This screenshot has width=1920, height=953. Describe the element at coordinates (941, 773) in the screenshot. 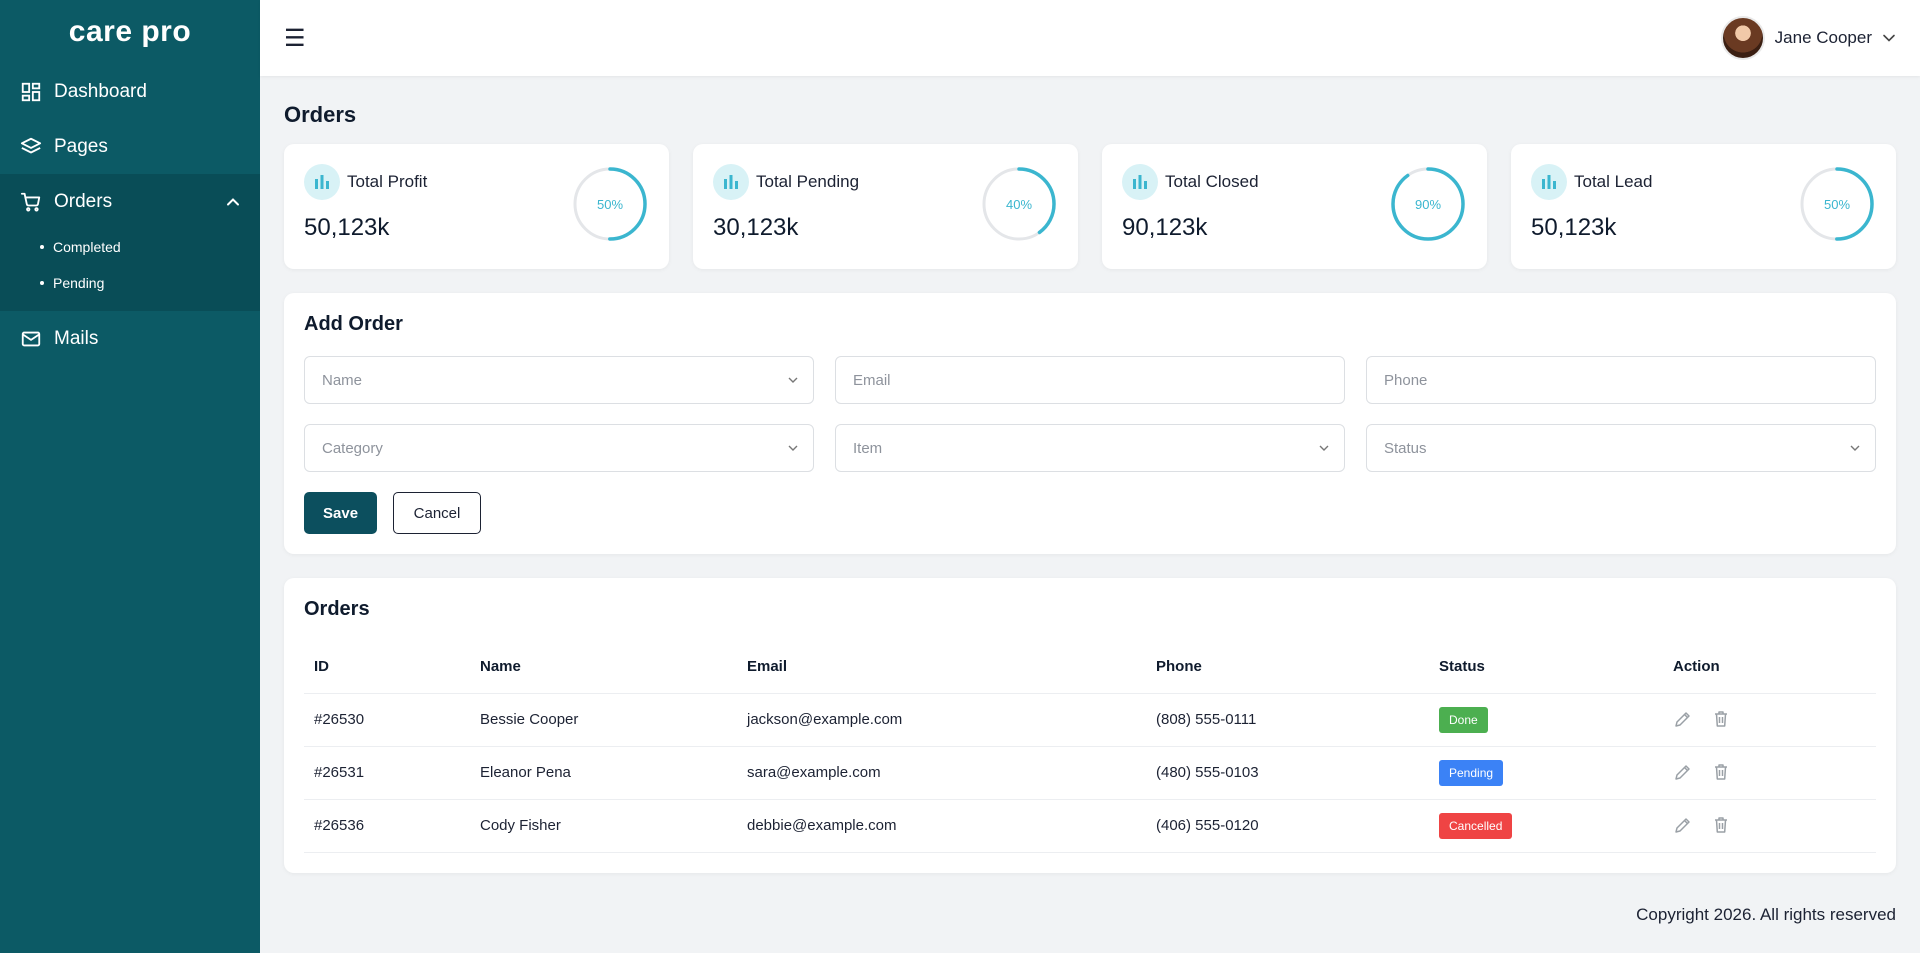

I see `order-email: sara@example.com` at that location.